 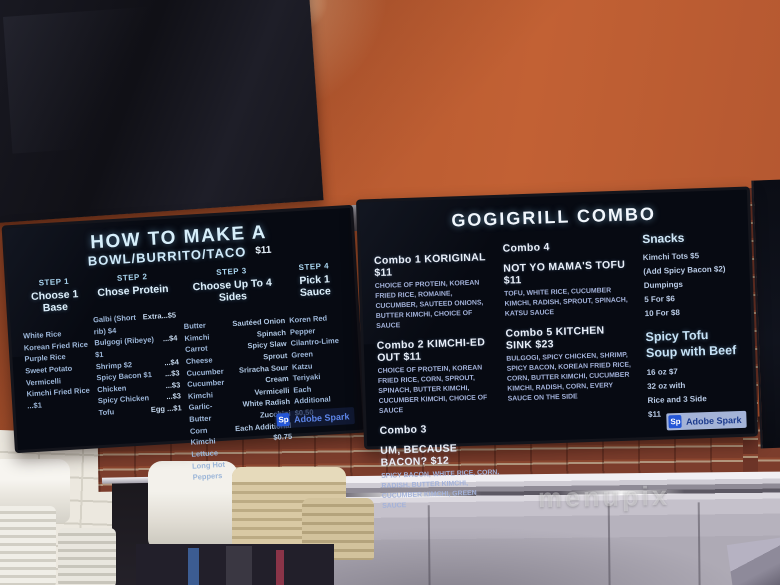 What do you see at coordinates (263, 250) in the screenshot?
I see `left-menu-price: $11` at bounding box center [263, 250].